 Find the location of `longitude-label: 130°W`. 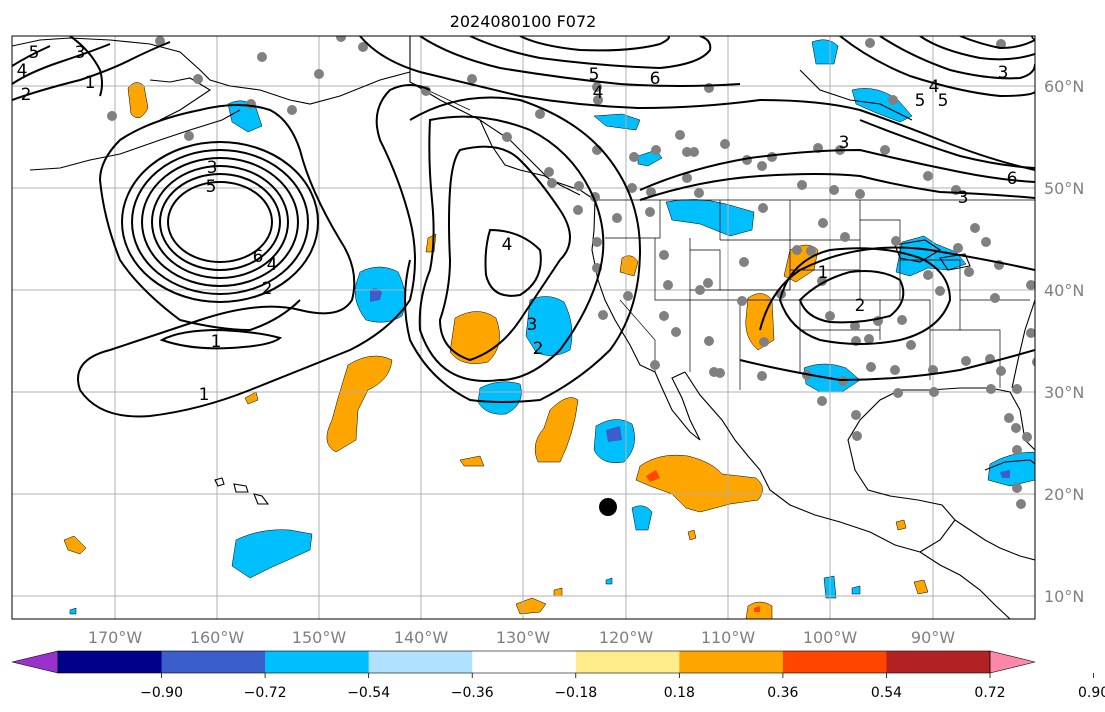

longitude-label: 130°W is located at coordinates (523, 637).